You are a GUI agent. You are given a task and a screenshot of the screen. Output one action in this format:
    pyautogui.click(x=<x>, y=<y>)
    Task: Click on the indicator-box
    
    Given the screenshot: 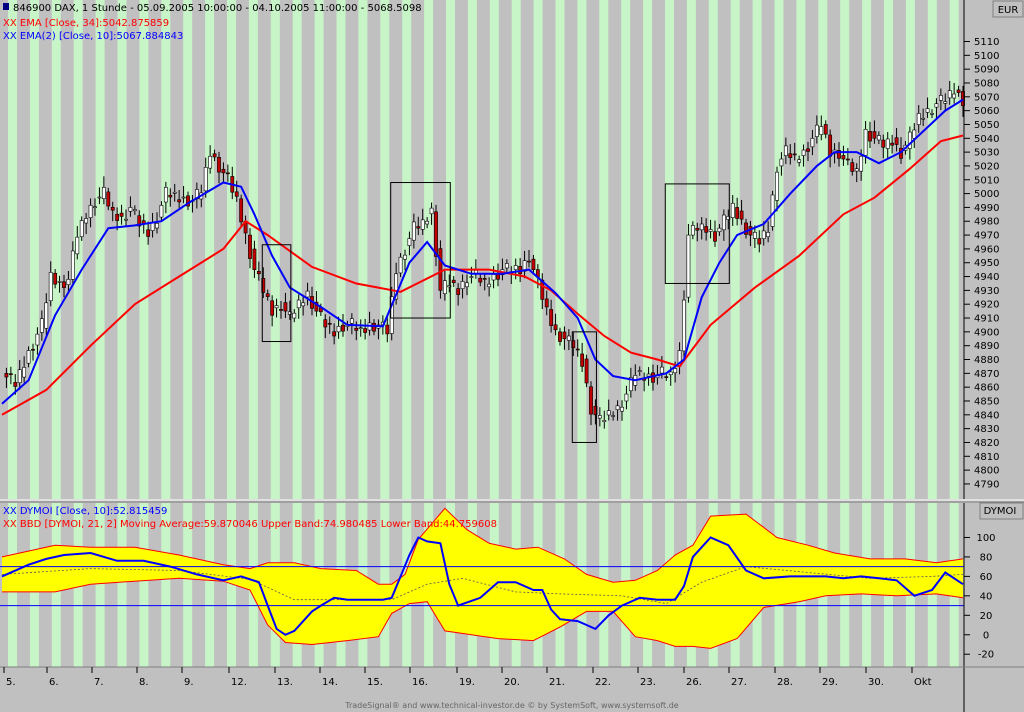 What is the action you would take?
    pyautogui.click(x=1001, y=511)
    